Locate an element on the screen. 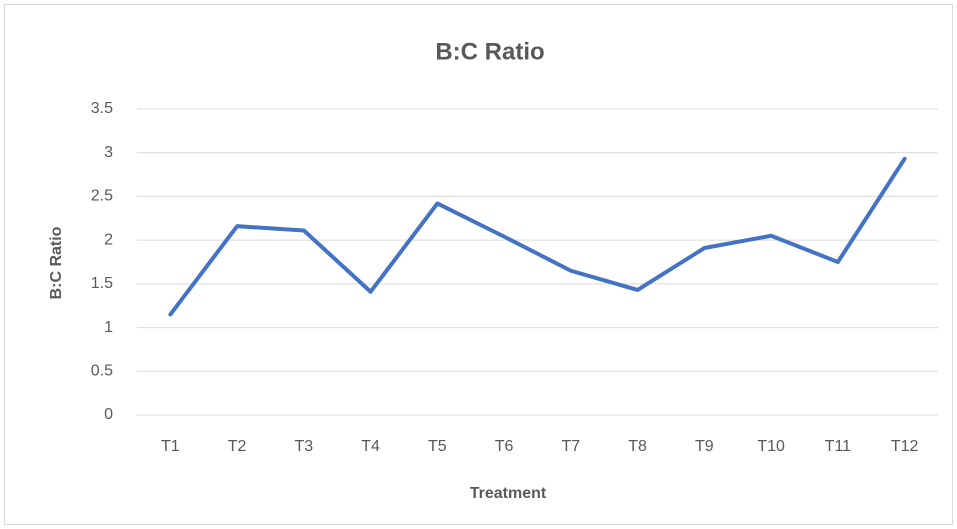 The height and width of the screenshot is (529, 957). x-tick-label: T3 is located at coordinates (304, 446).